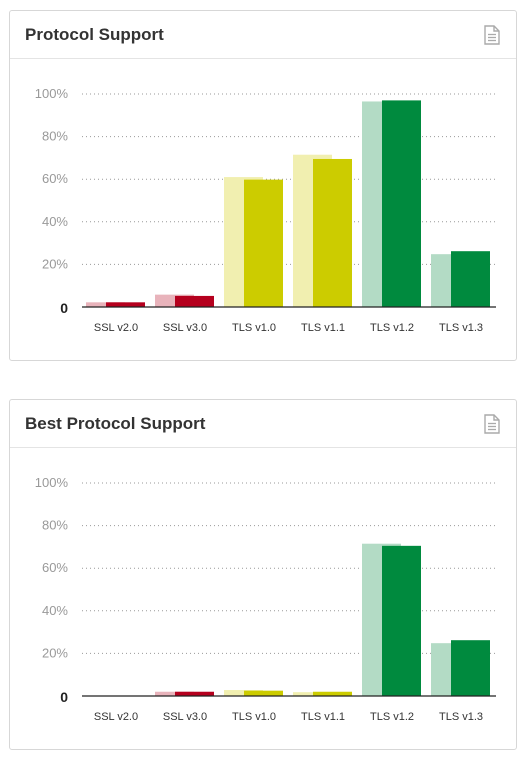 Image resolution: width=530 pixels, height=765 pixels. What do you see at coordinates (312, 694) in the screenshot?
I see `bar-tls-v1-1-s1` at bounding box center [312, 694].